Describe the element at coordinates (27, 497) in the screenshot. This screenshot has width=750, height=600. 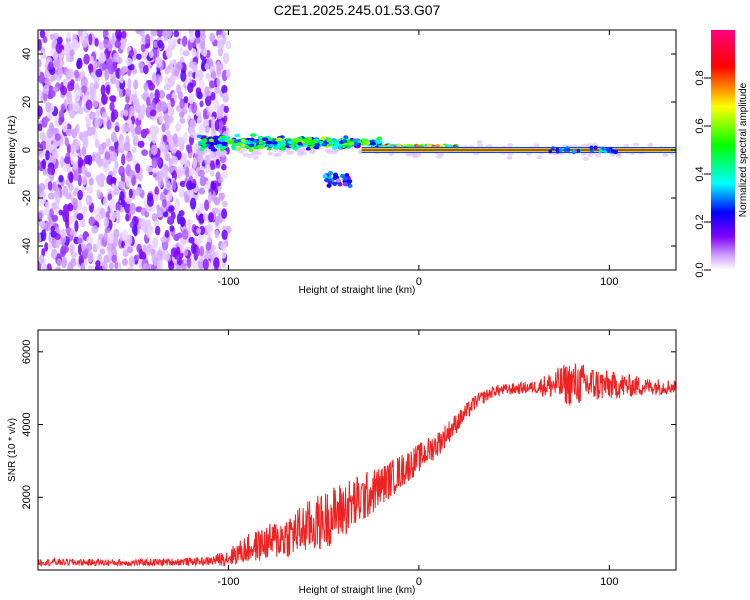
I see `y-tick-label: 2000` at that location.